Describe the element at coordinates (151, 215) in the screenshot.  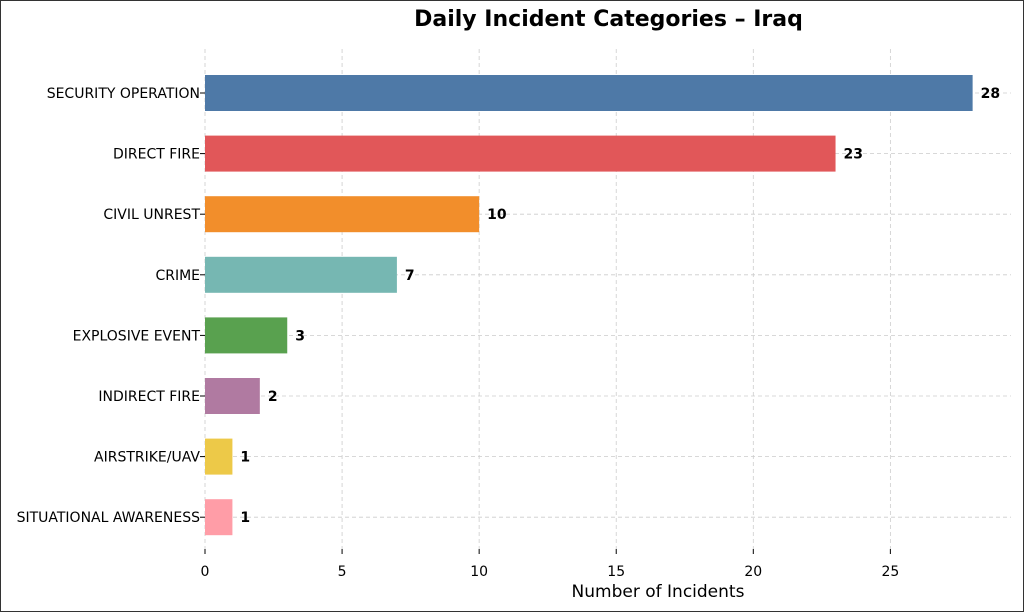
I see `category-label: CIVIL UNREST` at that location.